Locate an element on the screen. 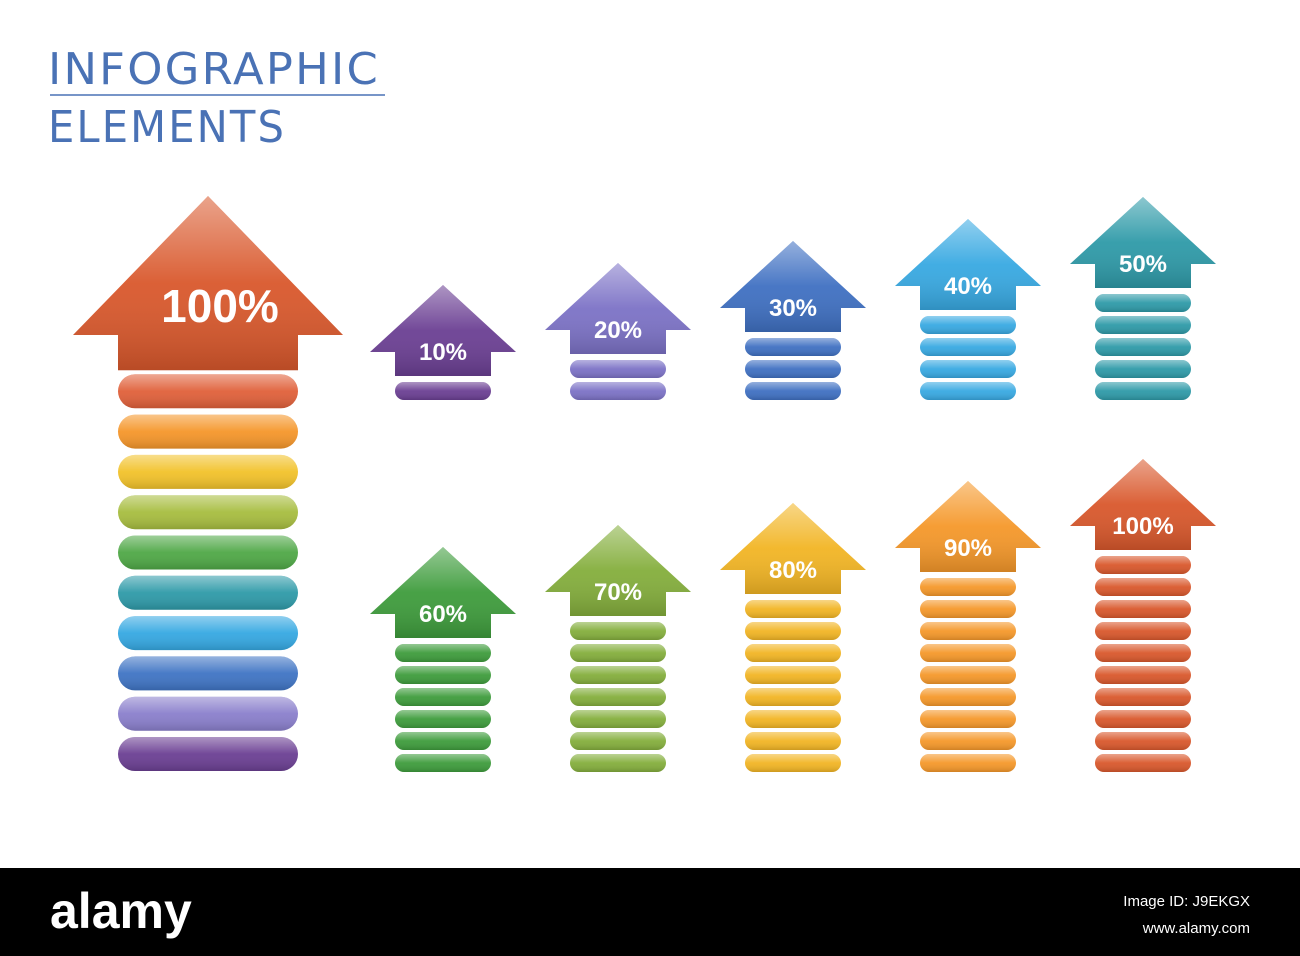  arrow-label: 60% is located at coordinates (443, 614).